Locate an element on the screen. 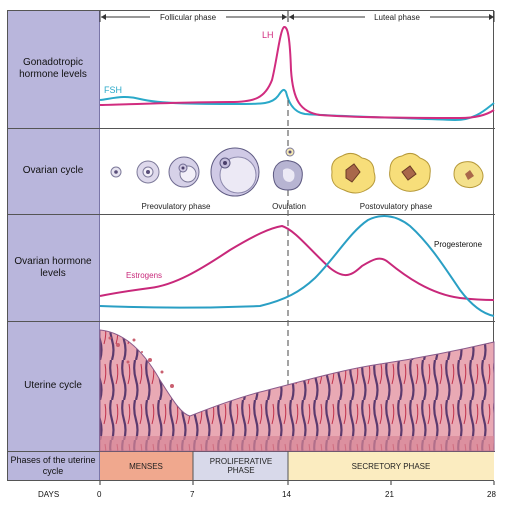 This screenshot has width=509, height=507. row-label-uterine-cycle: Uterine cycle is located at coordinates (53, 386).